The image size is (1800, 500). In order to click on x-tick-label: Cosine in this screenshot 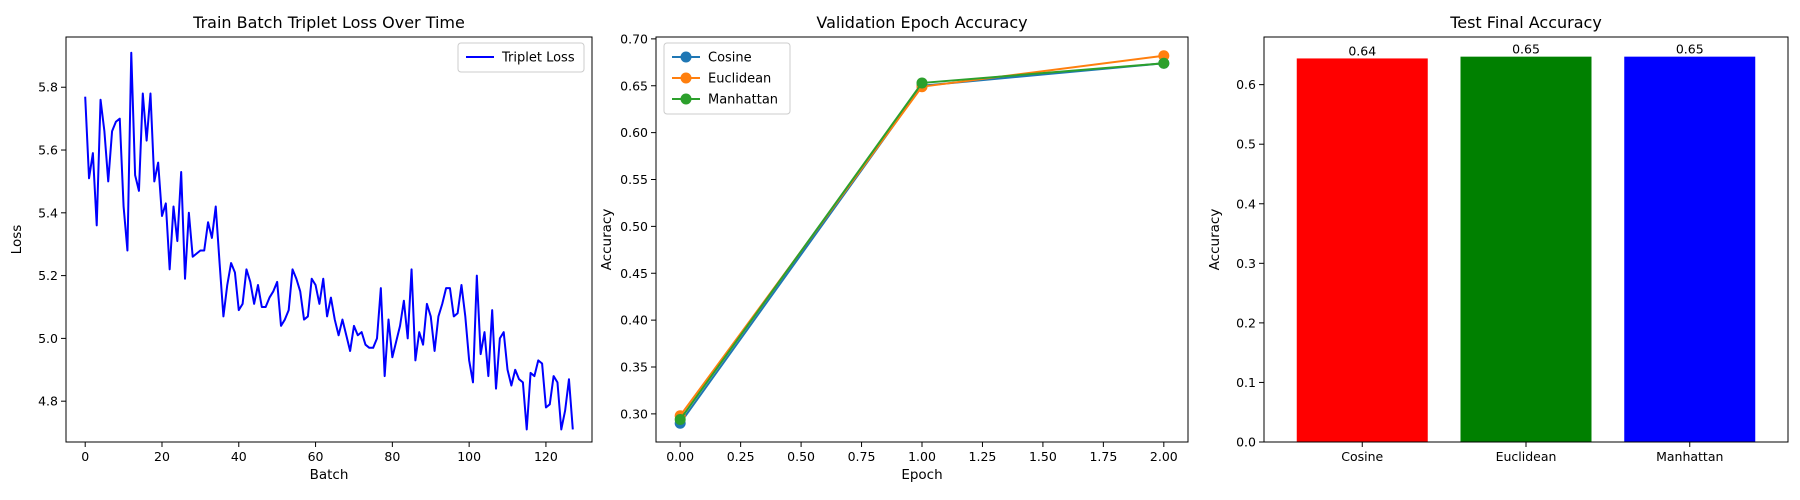, I will do `click(1362, 456)`.